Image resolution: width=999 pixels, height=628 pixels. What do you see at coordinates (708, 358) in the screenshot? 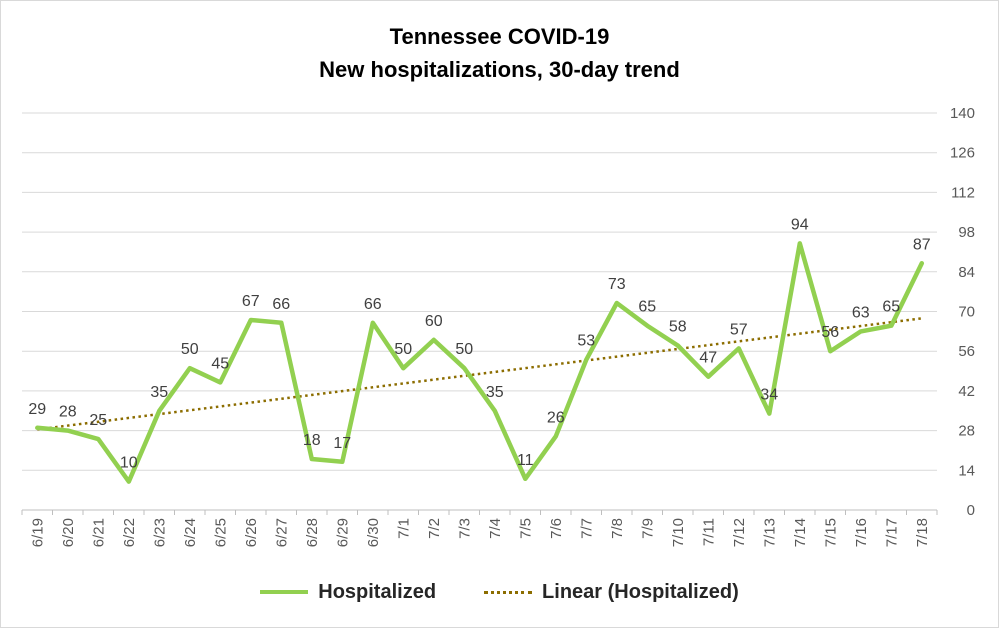
I see `data-label: 47` at bounding box center [708, 358].